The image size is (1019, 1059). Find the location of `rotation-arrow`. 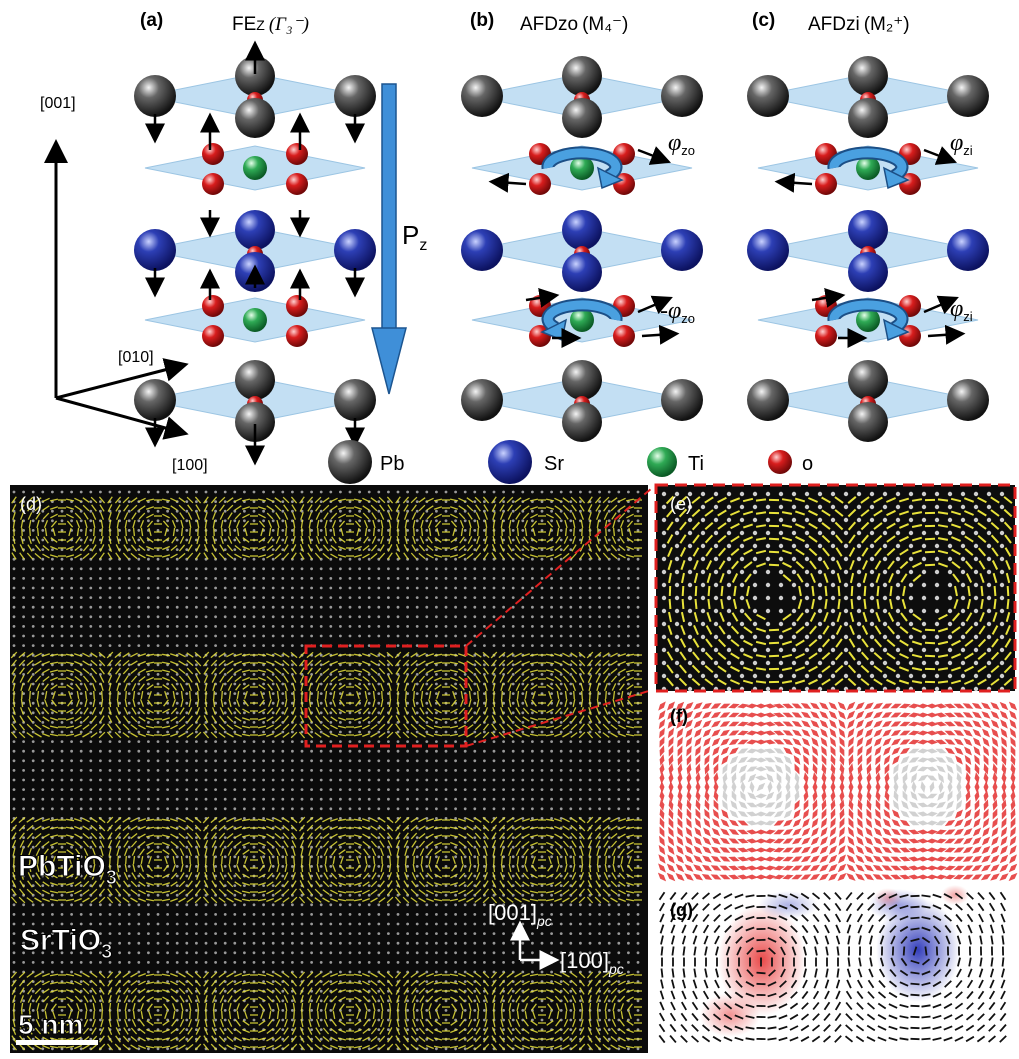

rotation-arrow is located at coordinates (582, 316).